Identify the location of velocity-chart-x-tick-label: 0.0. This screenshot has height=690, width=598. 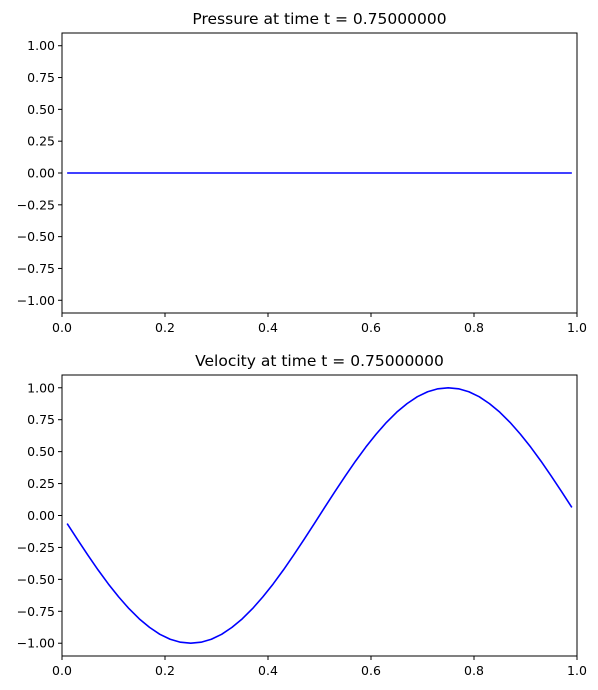
(62, 670).